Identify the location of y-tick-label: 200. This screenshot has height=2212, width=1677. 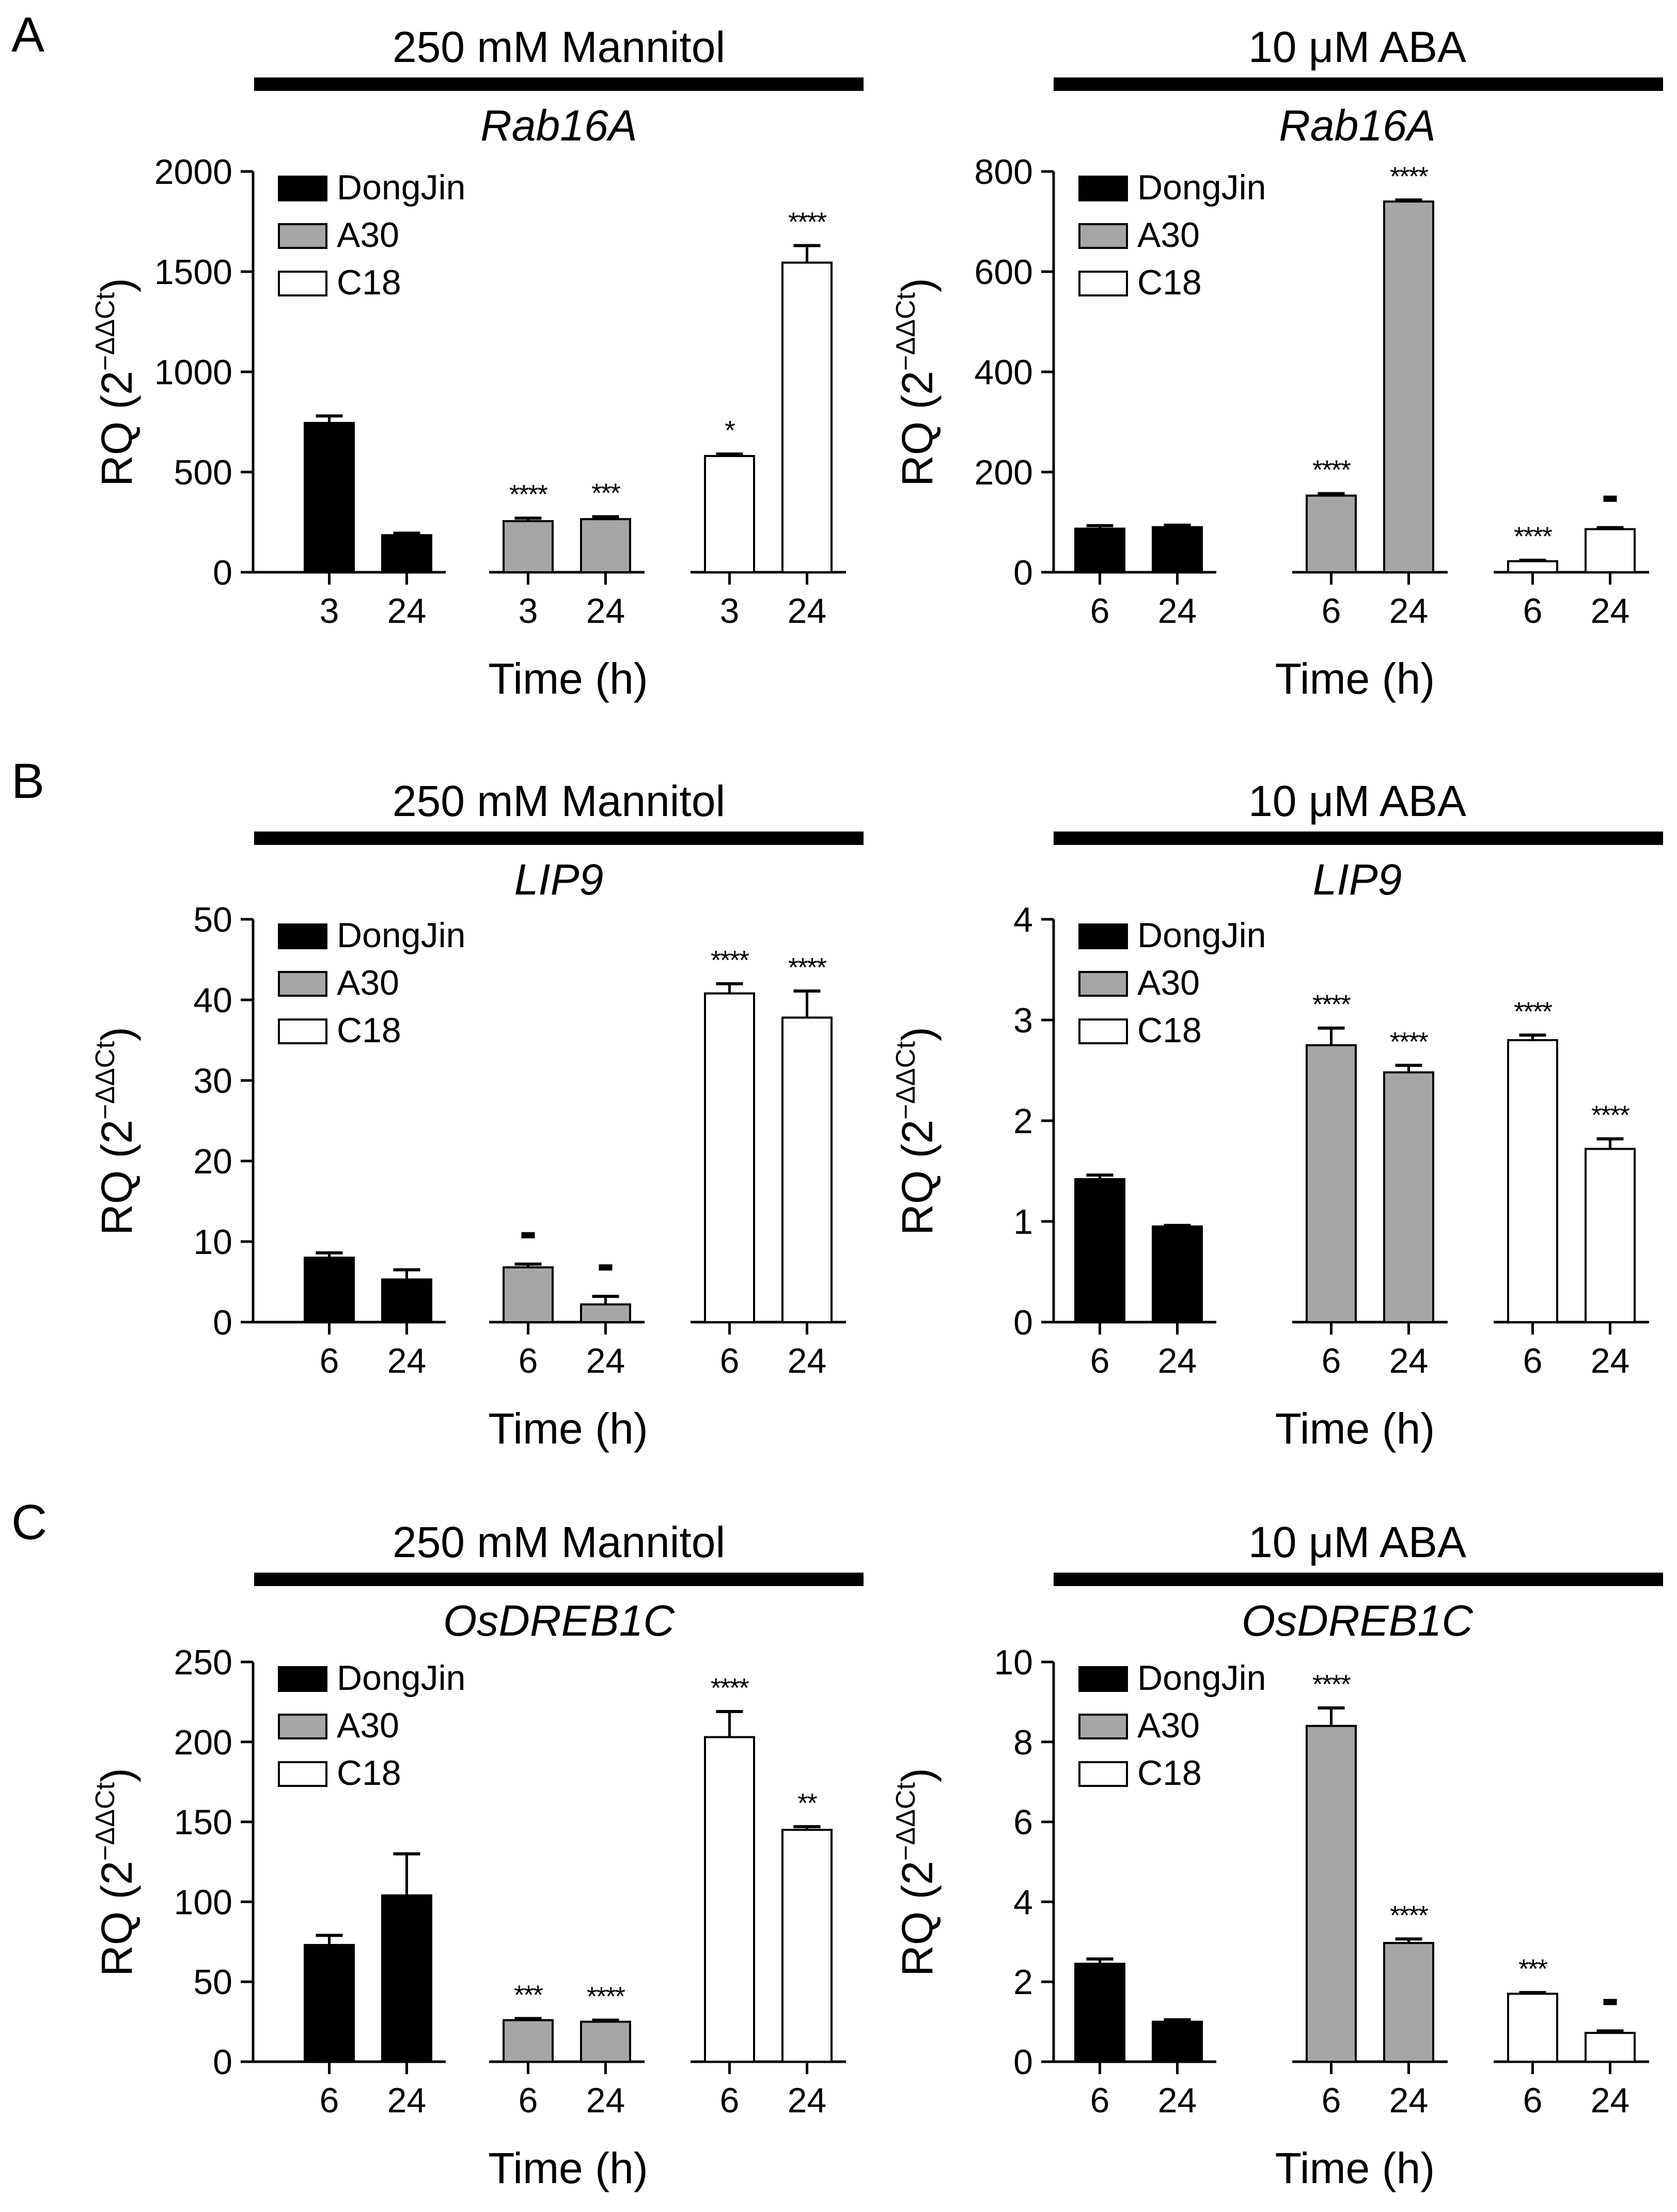
(1004, 472).